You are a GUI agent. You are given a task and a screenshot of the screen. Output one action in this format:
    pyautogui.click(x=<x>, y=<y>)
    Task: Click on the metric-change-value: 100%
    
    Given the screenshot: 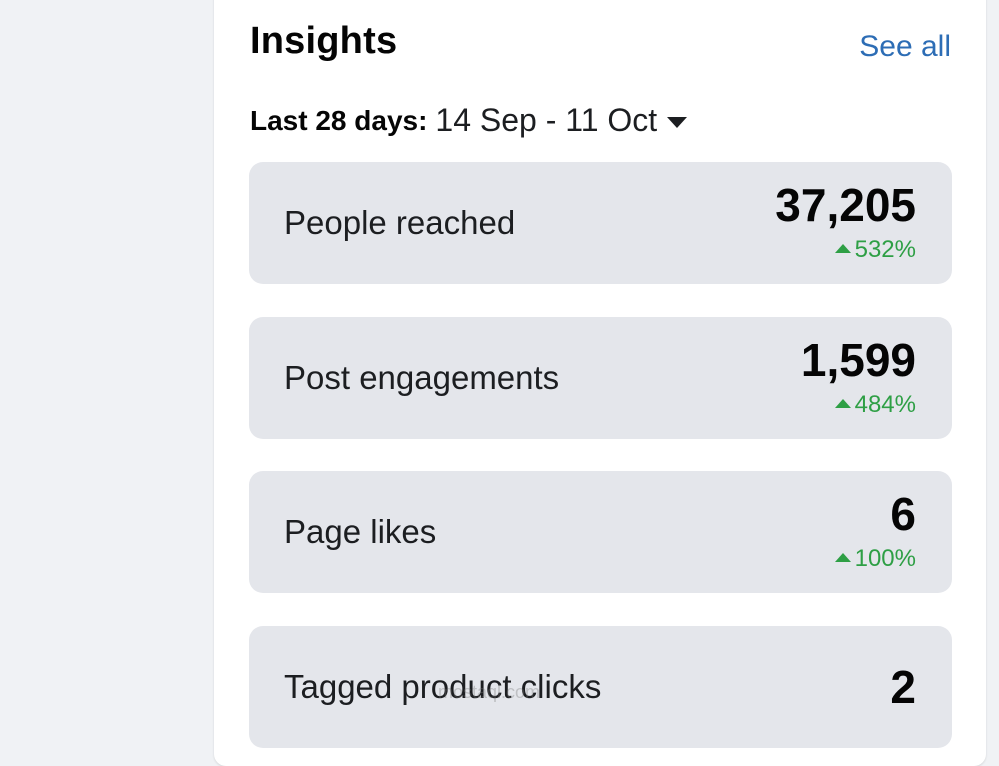 What is the action you would take?
    pyautogui.click(x=885, y=558)
    